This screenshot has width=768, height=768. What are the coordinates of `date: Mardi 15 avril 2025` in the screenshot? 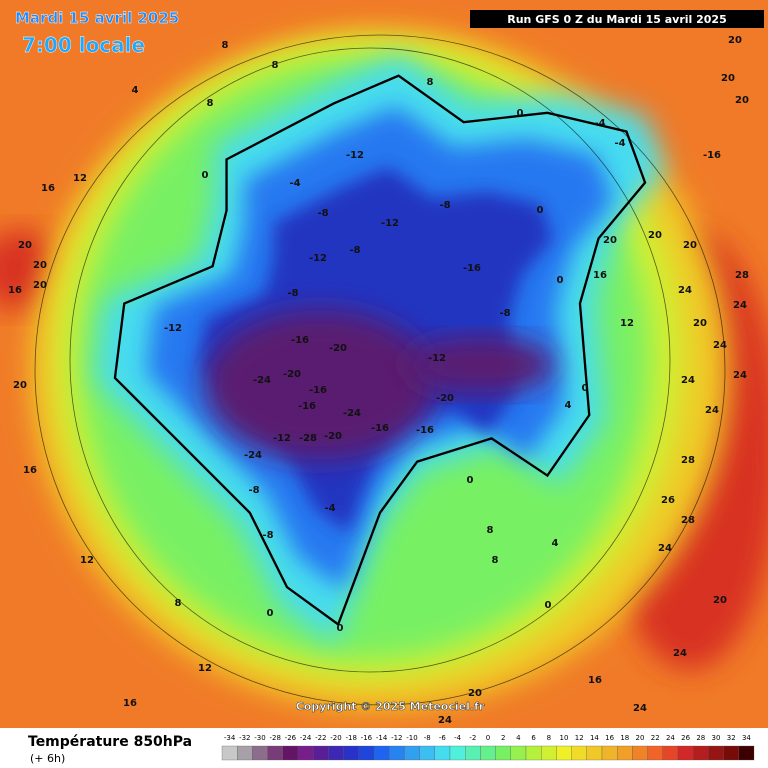 It's located at (97, 18).